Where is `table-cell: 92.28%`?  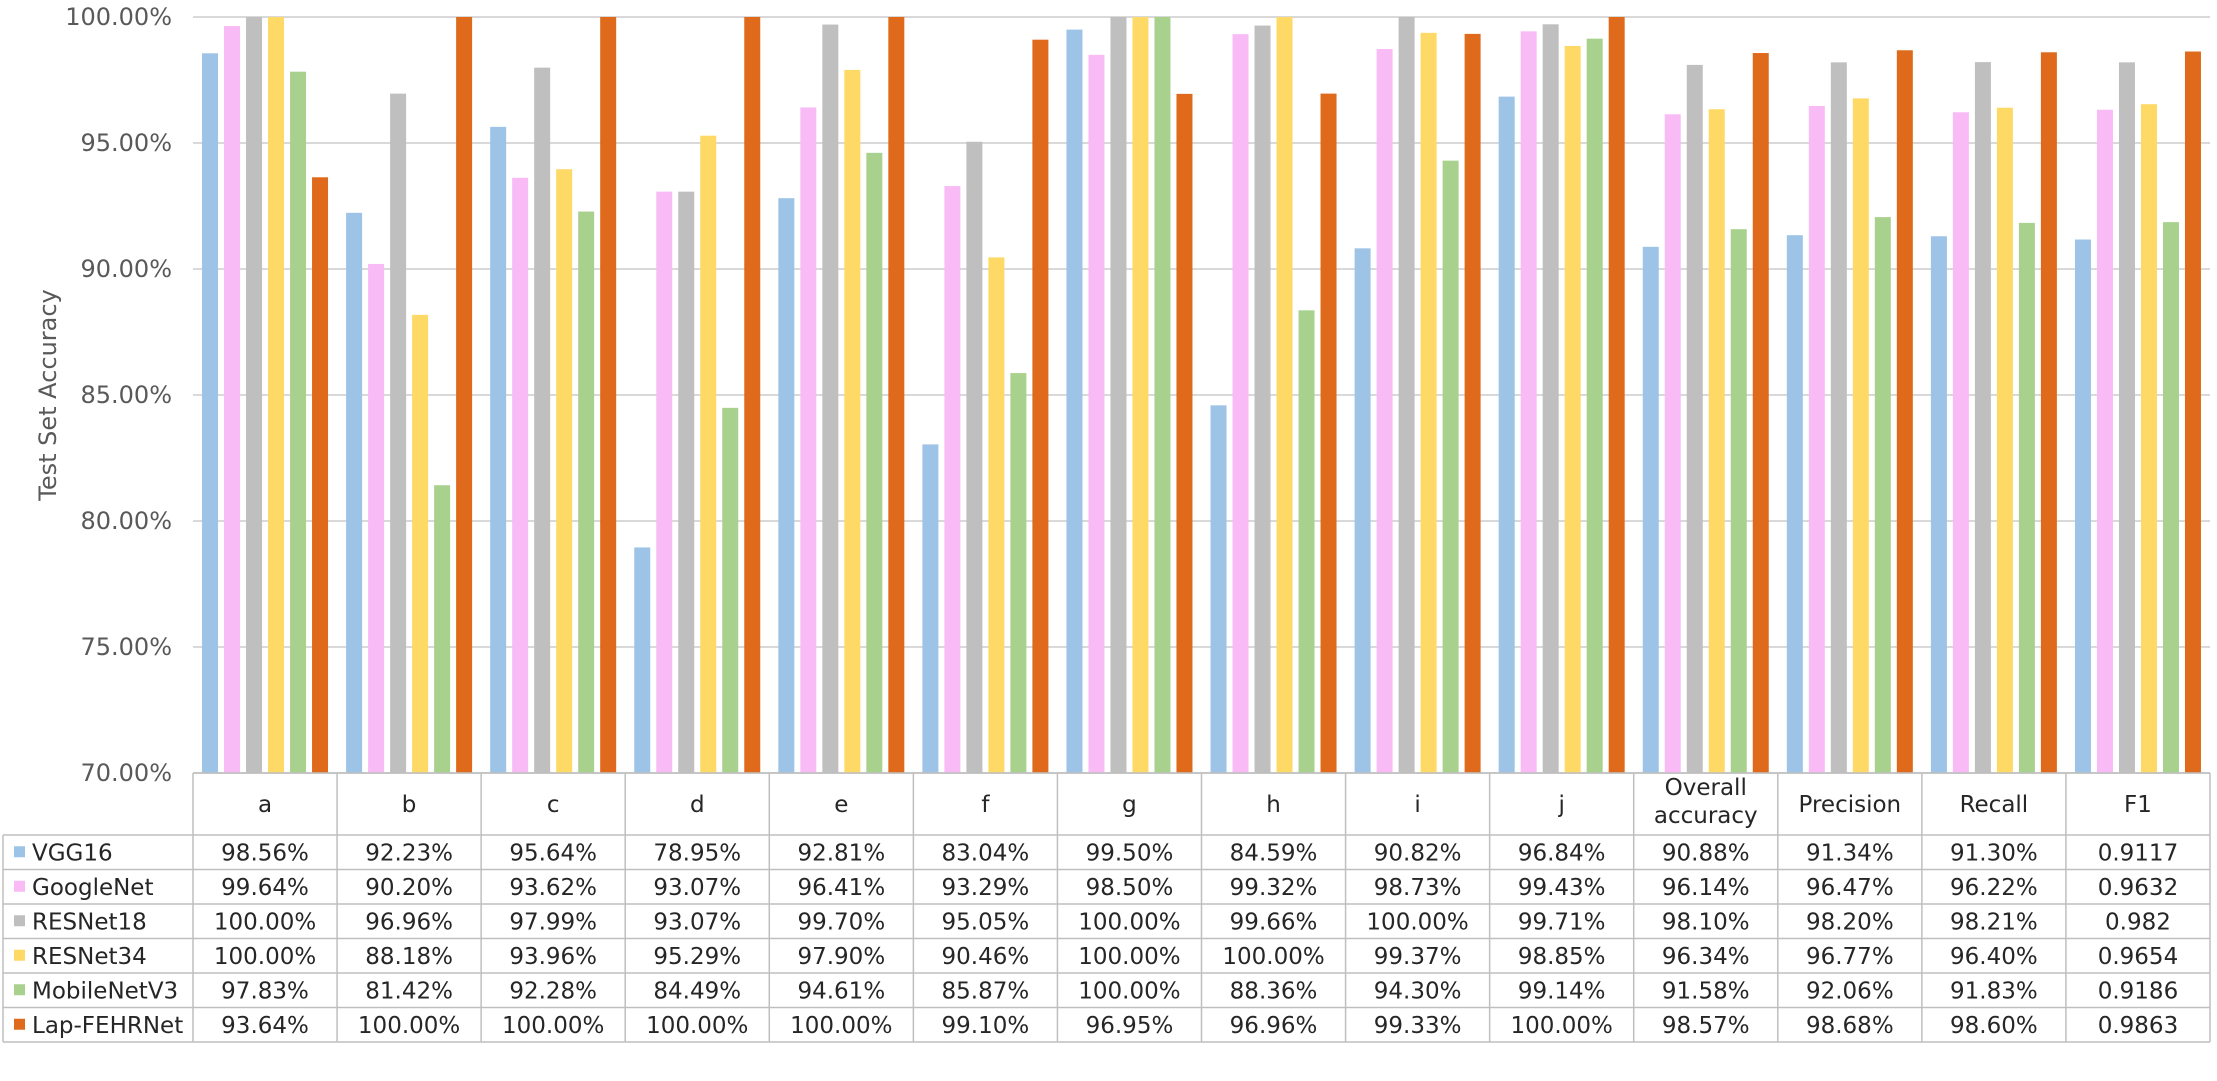
table-cell: 92.28% is located at coordinates (553, 991).